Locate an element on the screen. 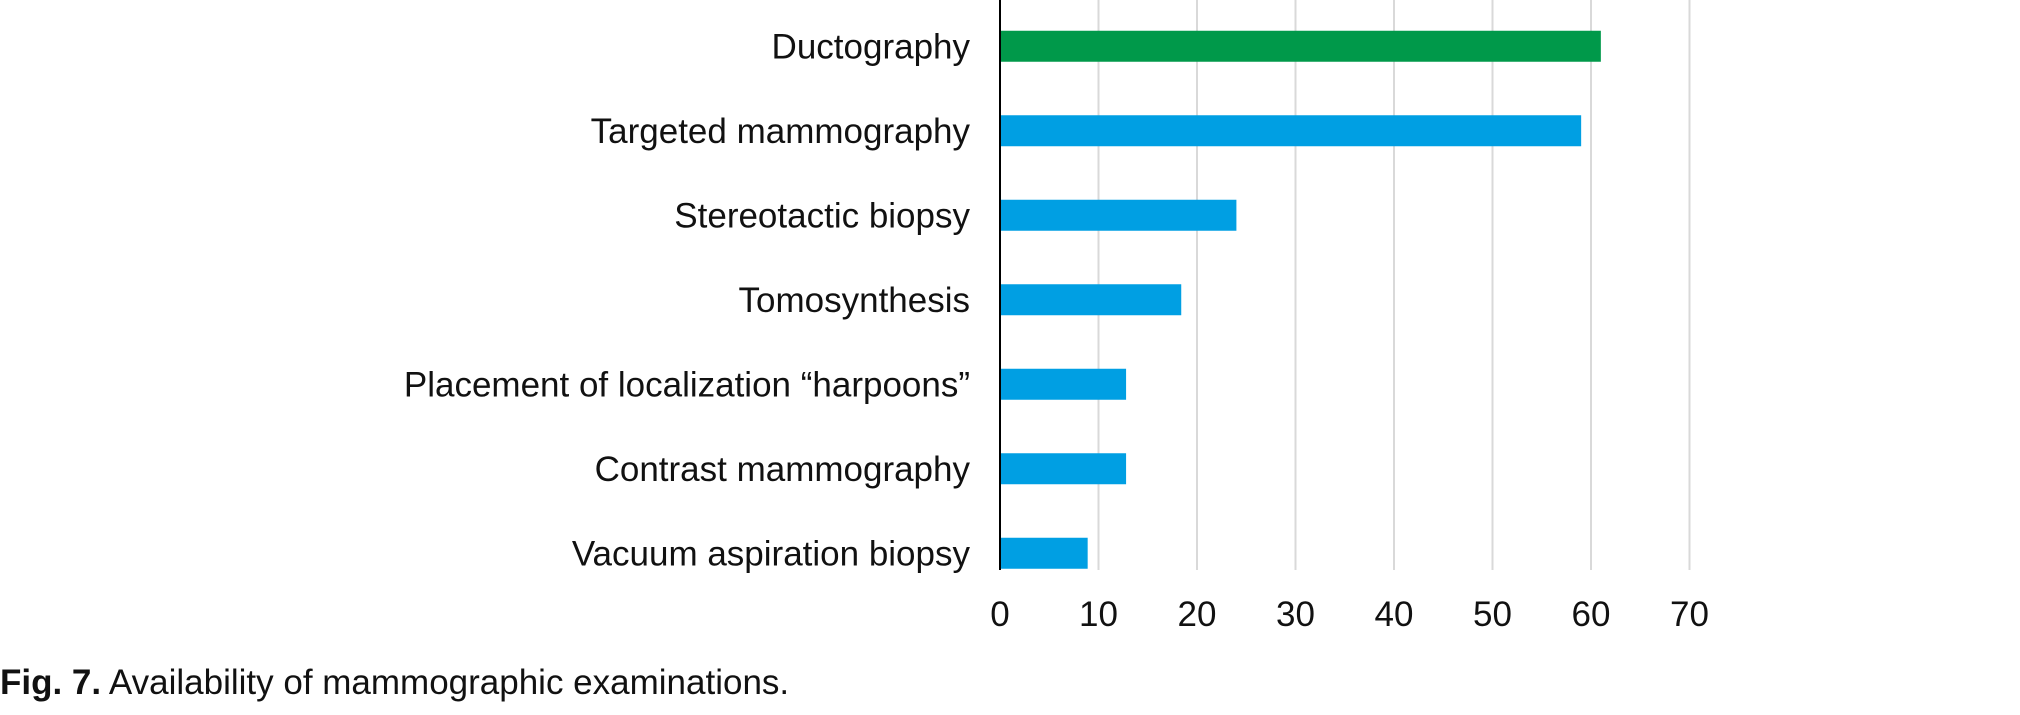 This screenshot has height=715, width=2020. figure-number: Fig. 7. is located at coordinates (51, 682).